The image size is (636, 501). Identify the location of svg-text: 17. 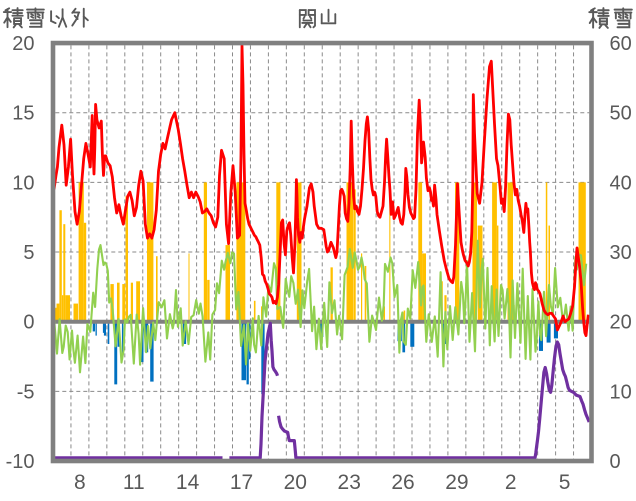
(241, 482).